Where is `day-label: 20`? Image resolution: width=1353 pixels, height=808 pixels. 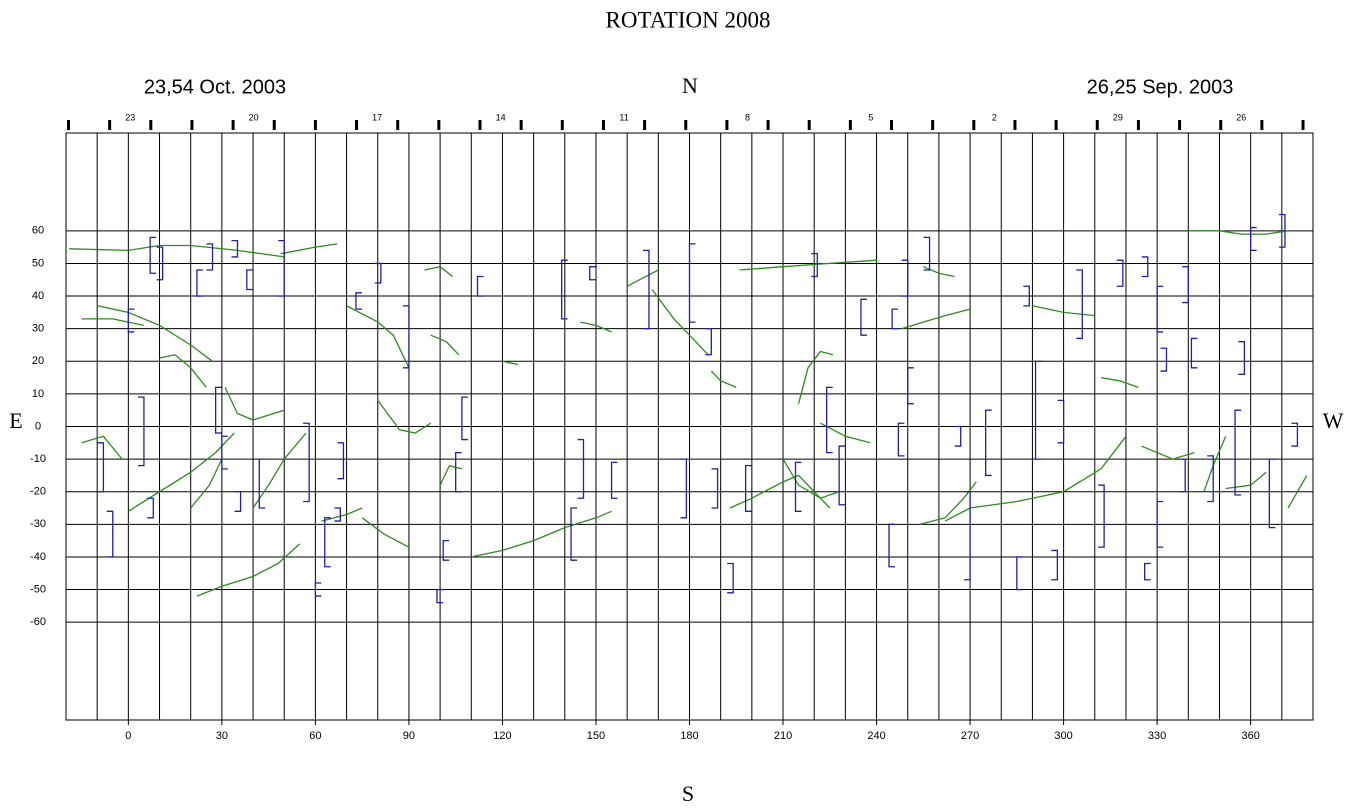 day-label: 20 is located at coordinates (254, 117).